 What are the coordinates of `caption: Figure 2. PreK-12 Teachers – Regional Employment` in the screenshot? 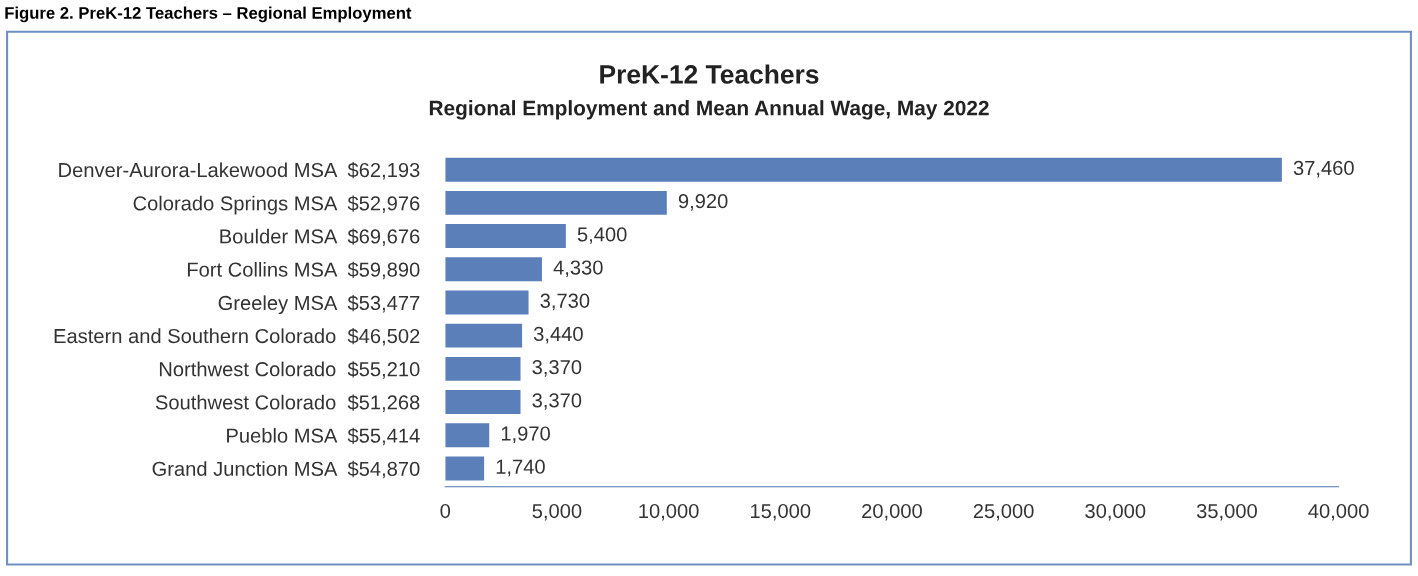 It's located at (208, 14).